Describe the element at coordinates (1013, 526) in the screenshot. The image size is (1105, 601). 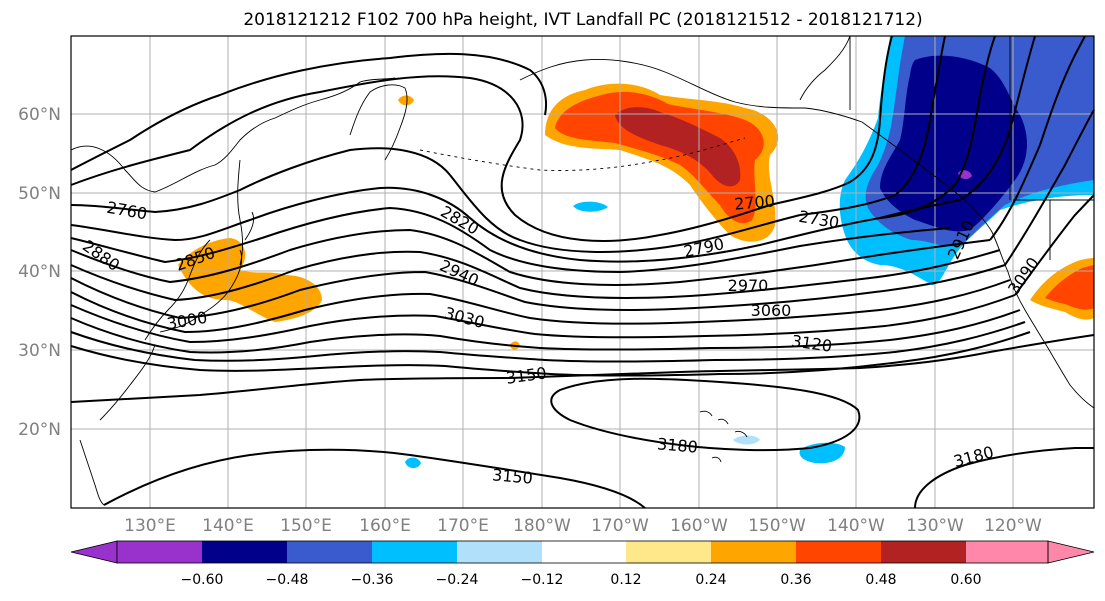
I see `lon-label-120w: 120°W` at that location.